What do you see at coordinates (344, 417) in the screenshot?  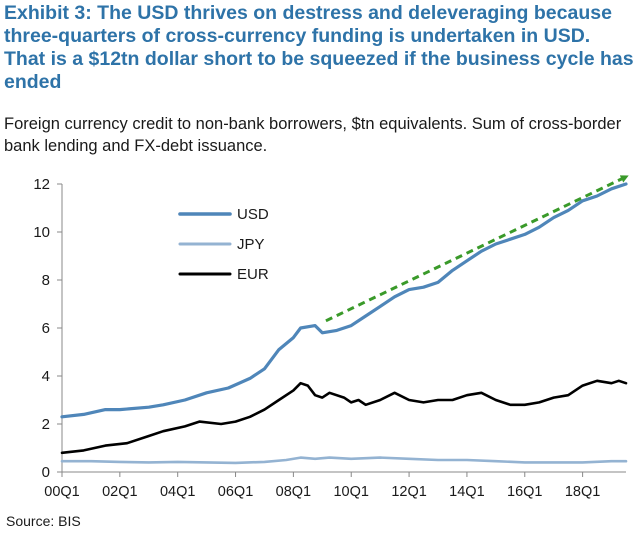 I see `series-line-eur` at bounding box center [344, 417].